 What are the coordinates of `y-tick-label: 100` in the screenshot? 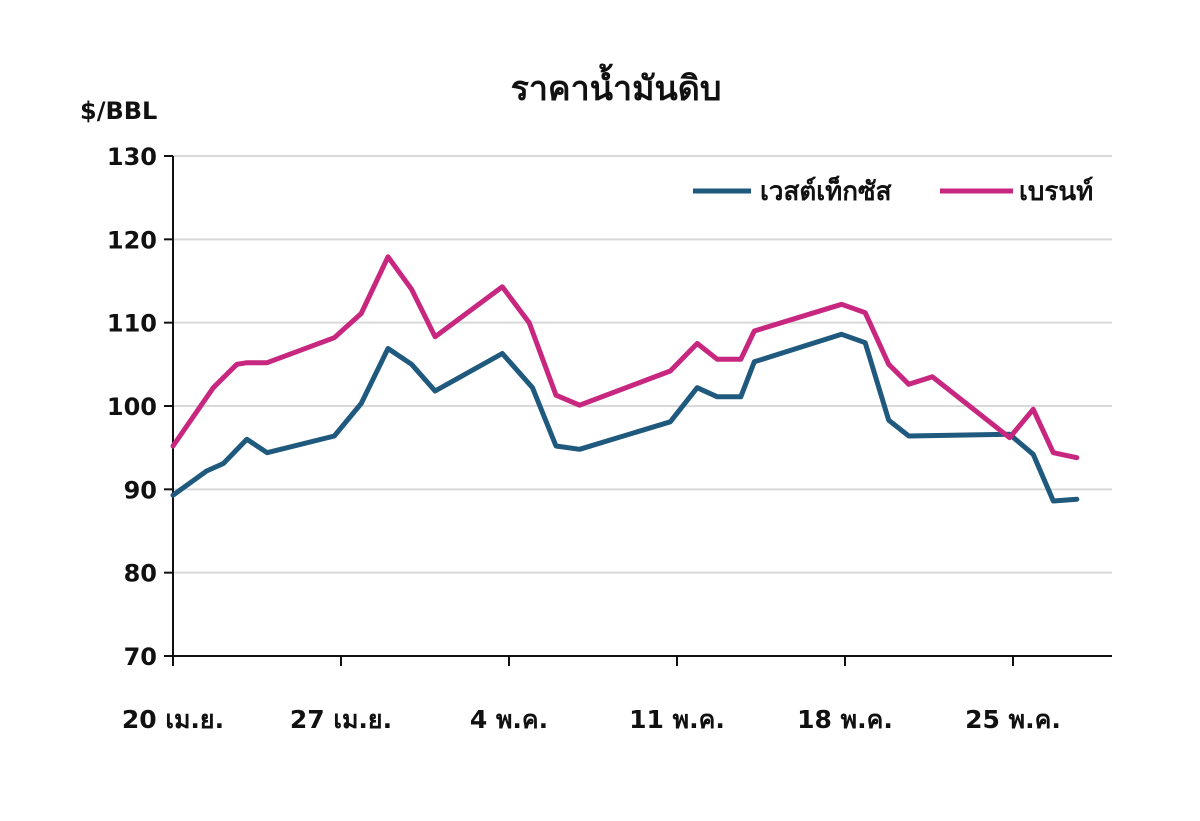 It's located at (132, 407).